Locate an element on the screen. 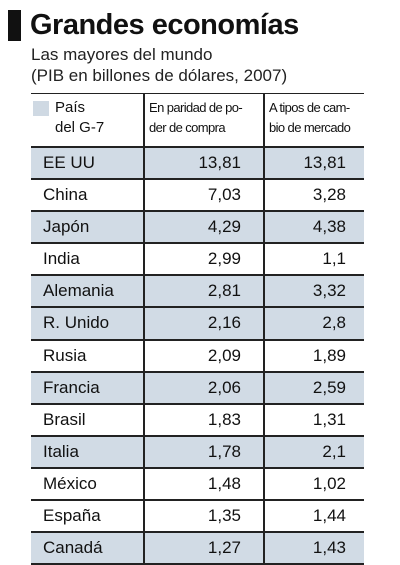 Image resolution: width=400 pixels, height=565 pixels. ppp-value-cell: 1,27 is located at coordinates (203, 548).